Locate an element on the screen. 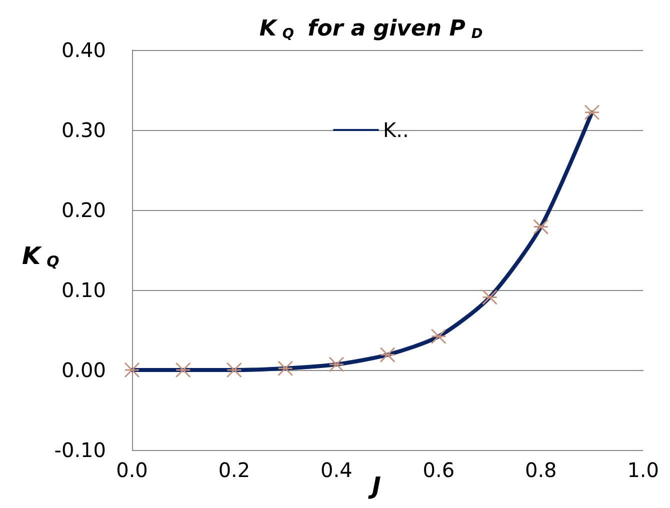 Image resolution: width=670 pixels, height=508 pixels. x-tick-label: 1.0 is located at coordinates (643, 470).